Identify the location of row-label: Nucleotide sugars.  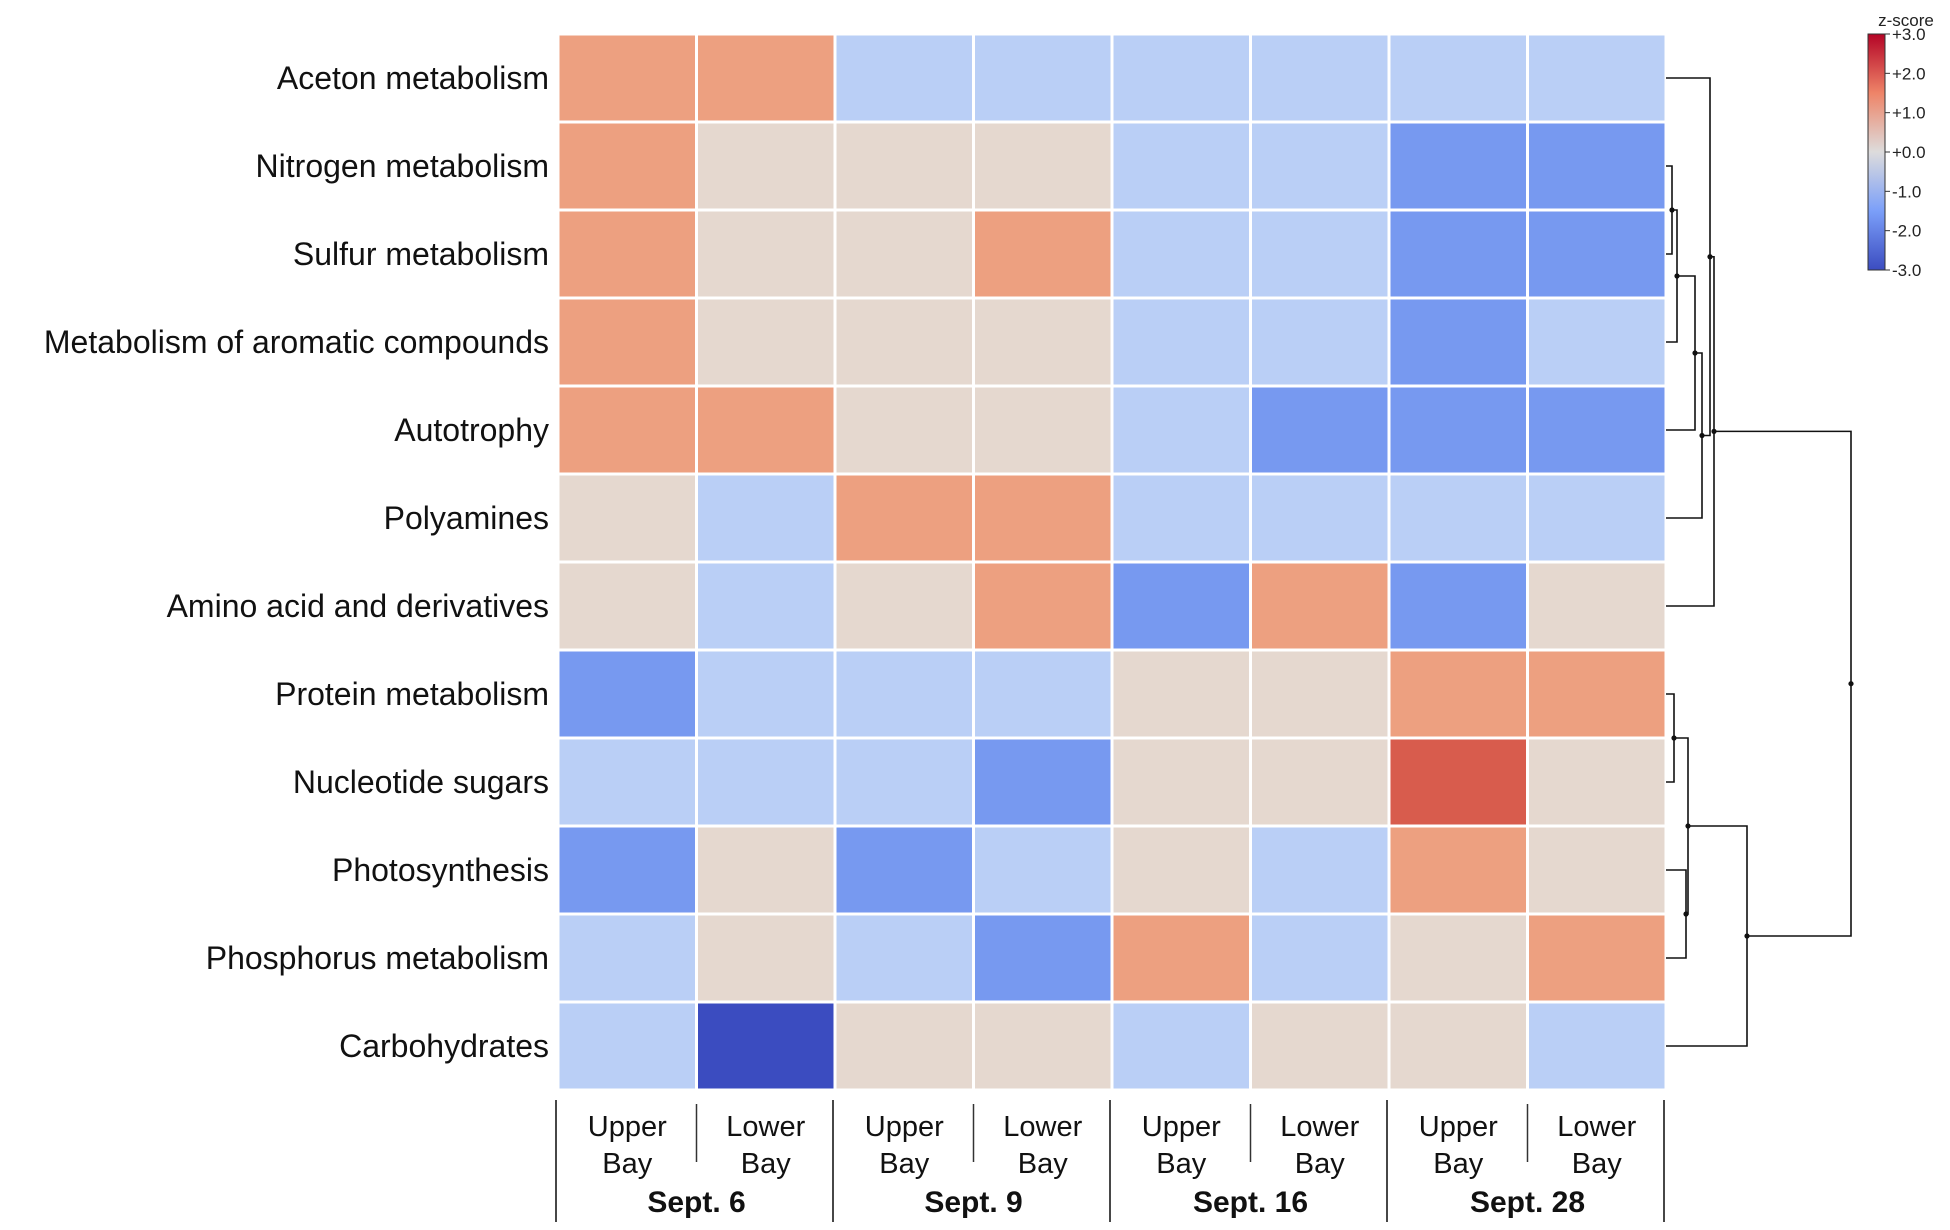
(421, 782).